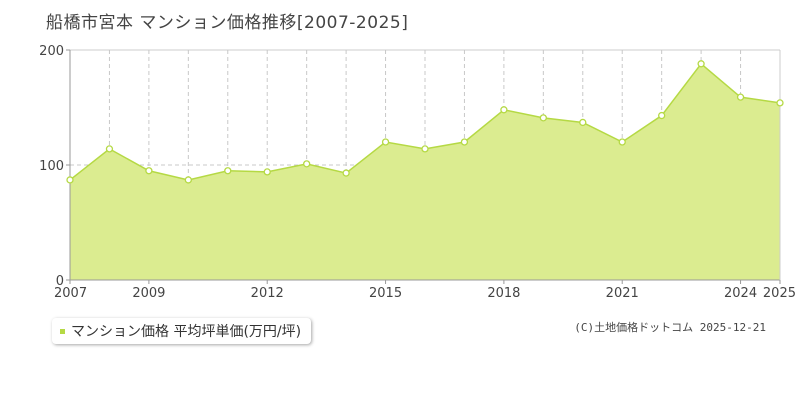 The height and width of the screenshot is (400, 800). What do you see at coordinates (622, 293) in the screenshot?
I see `x-tick-label-2021: 2021` at bounding box center [622, 293].